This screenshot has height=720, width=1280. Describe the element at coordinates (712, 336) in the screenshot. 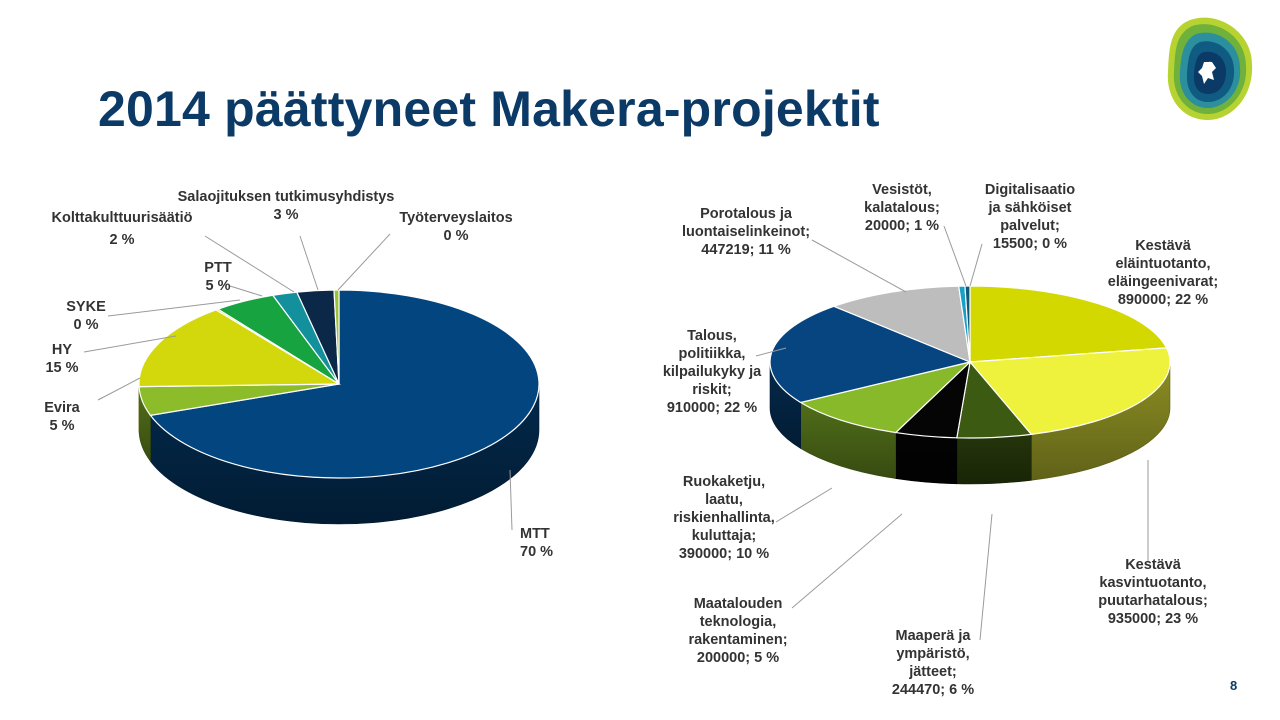

I see `slice-label-line: Talous,` at that location.